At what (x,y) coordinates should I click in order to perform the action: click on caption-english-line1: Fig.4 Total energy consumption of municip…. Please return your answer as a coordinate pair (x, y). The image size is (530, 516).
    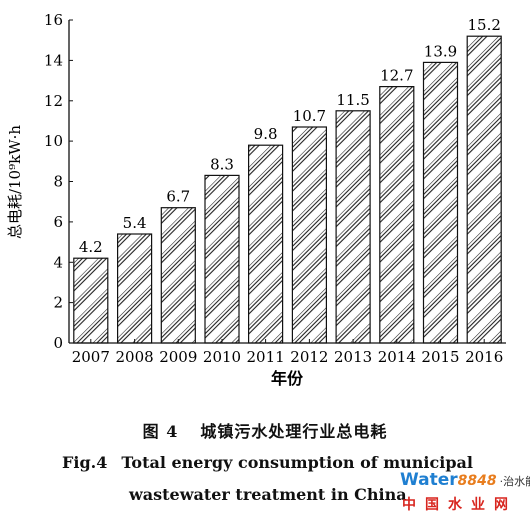
    Looking at the image, I should click on (296, 462).